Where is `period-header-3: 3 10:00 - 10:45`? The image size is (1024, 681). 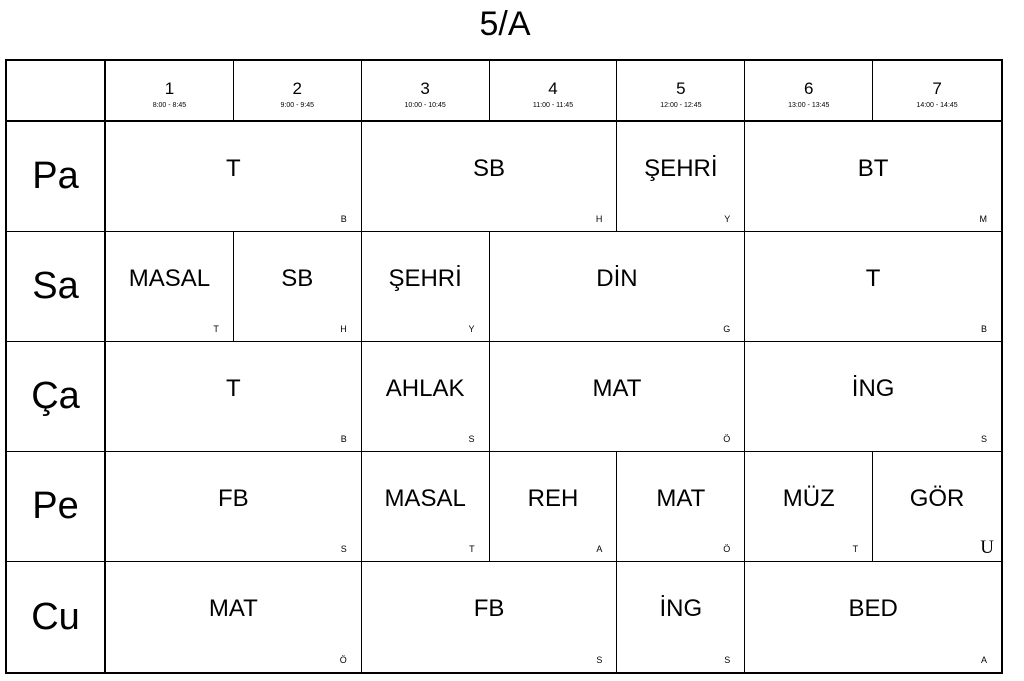
period-header-3: 3 10:00 - 10:45 is located at coordinates (425, 91).